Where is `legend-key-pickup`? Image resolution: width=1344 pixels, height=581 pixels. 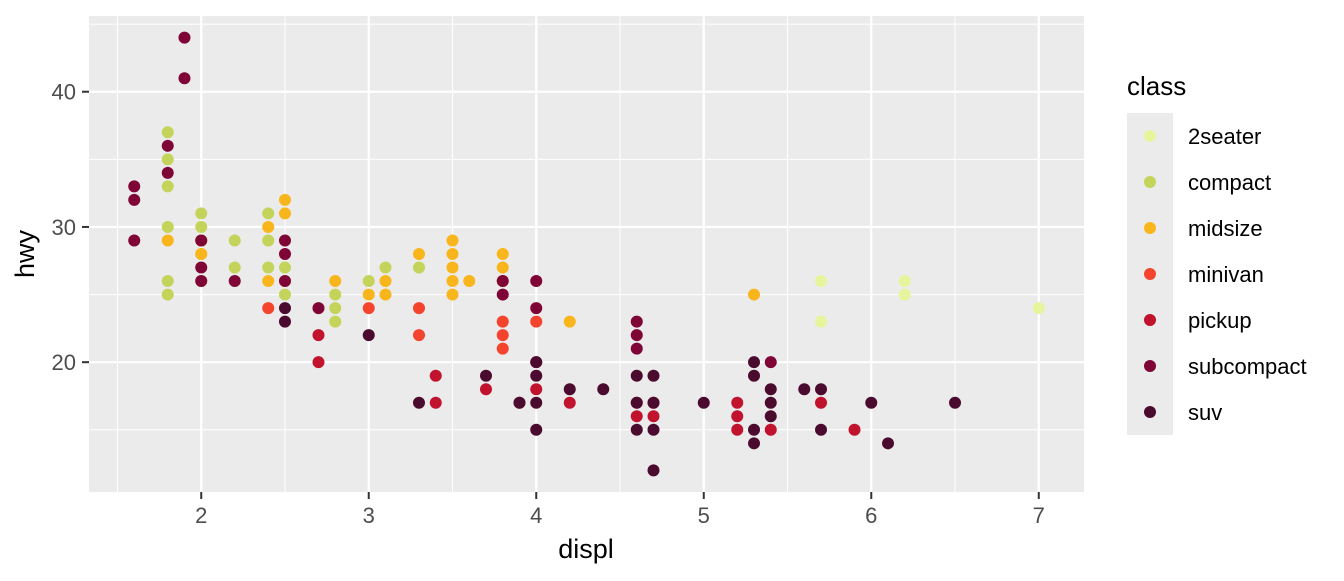
legend-key-pickup is located at coordinates (1150, 320).